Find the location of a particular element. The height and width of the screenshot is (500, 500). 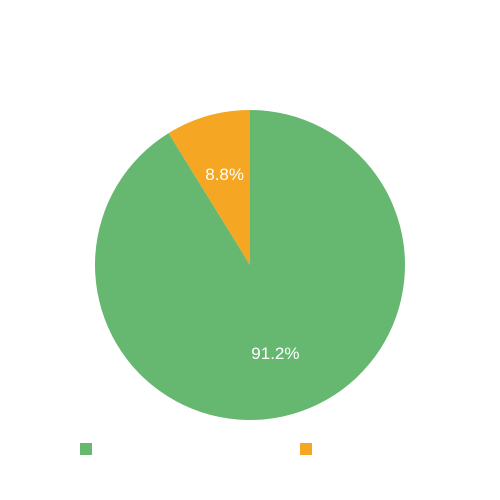

pie-slice is located at coordinates (209, 187).